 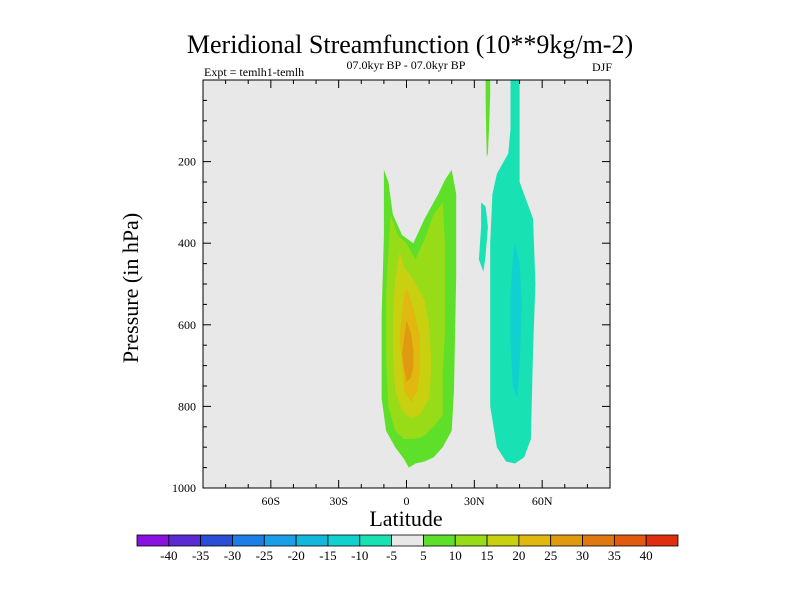 I want to click on colorbar-label: 30, so click(x=582, y=555).